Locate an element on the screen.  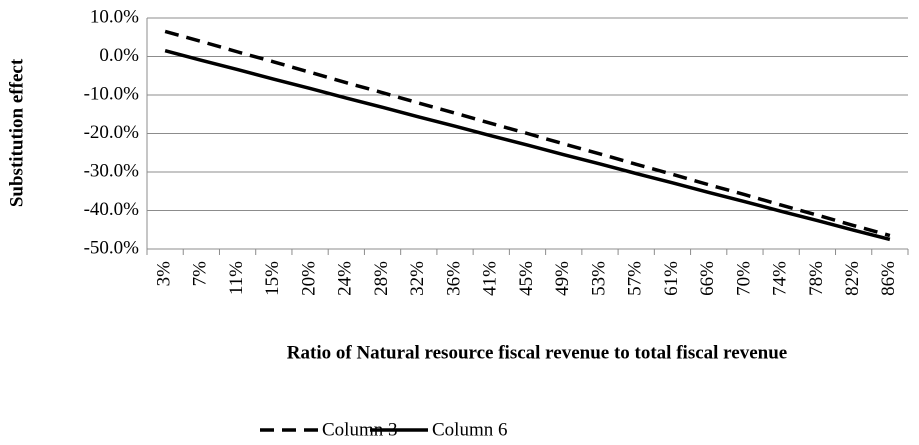
y-tick-label: -10.0% is located at coordinates (112, 93).